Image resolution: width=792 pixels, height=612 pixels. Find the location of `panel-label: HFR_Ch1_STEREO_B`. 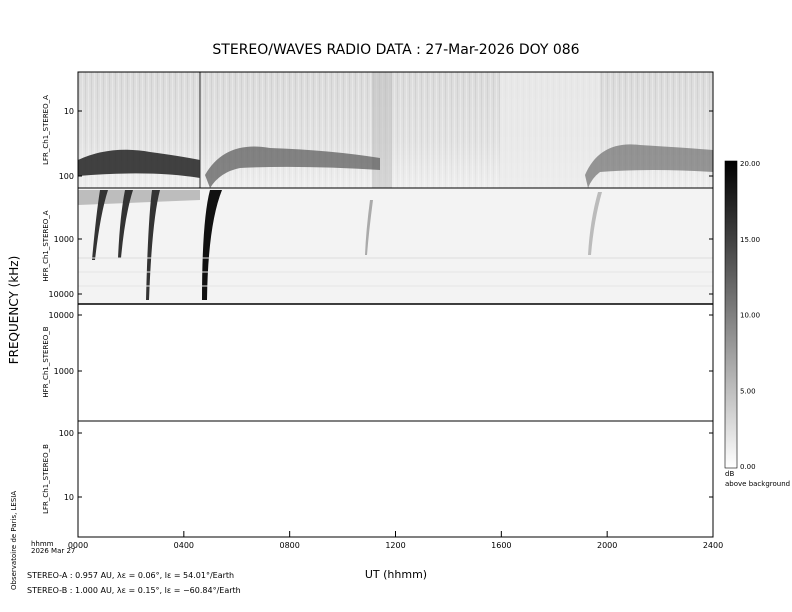

panel-label: HFR_Ch1_STEREO_B is located at coordinates (46, 361).